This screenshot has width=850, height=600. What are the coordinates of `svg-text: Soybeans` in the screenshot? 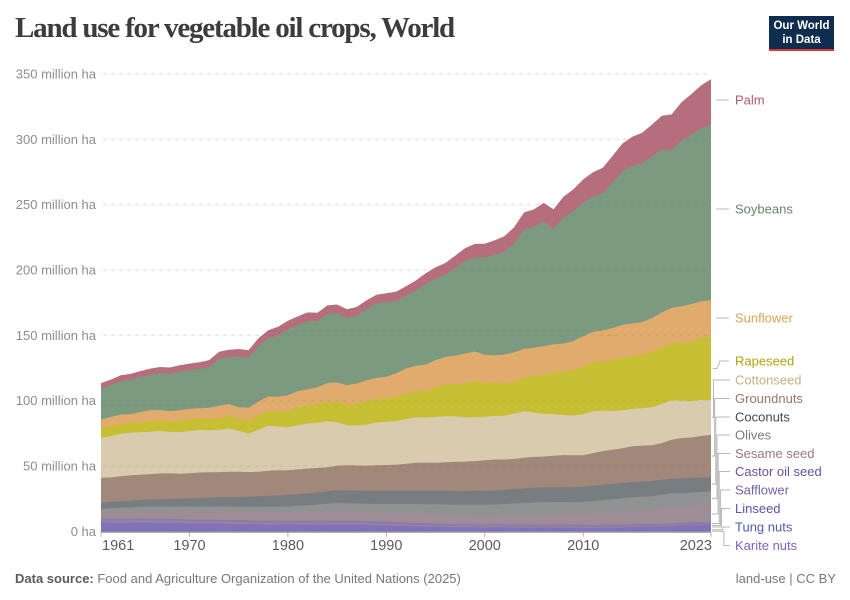 It's located at (764, 209).